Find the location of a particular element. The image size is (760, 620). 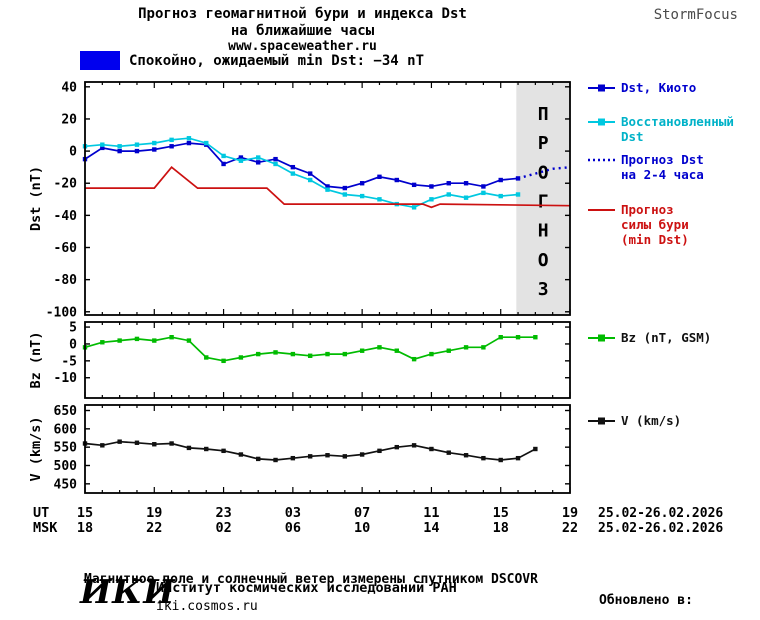

legend-item-0: Dst, Киото is located at coordinates (642, 87).